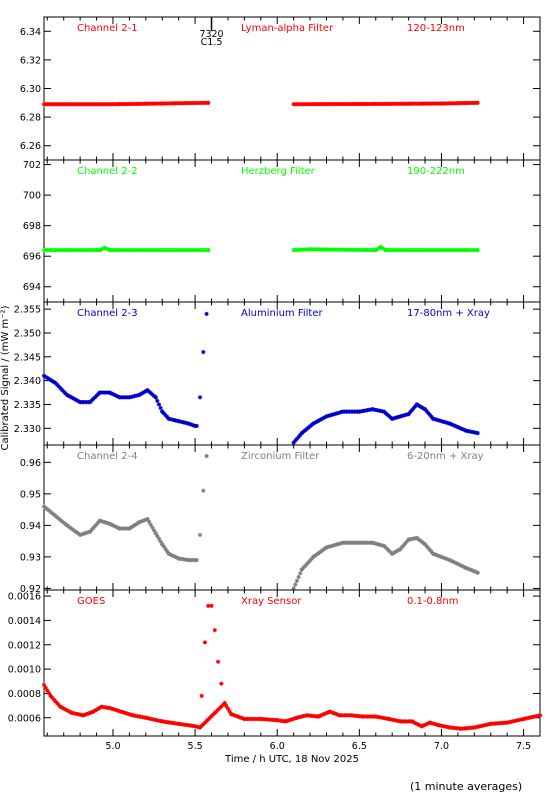  I want to click on panel-2-y-tick-label: 698, so click(32, 226).